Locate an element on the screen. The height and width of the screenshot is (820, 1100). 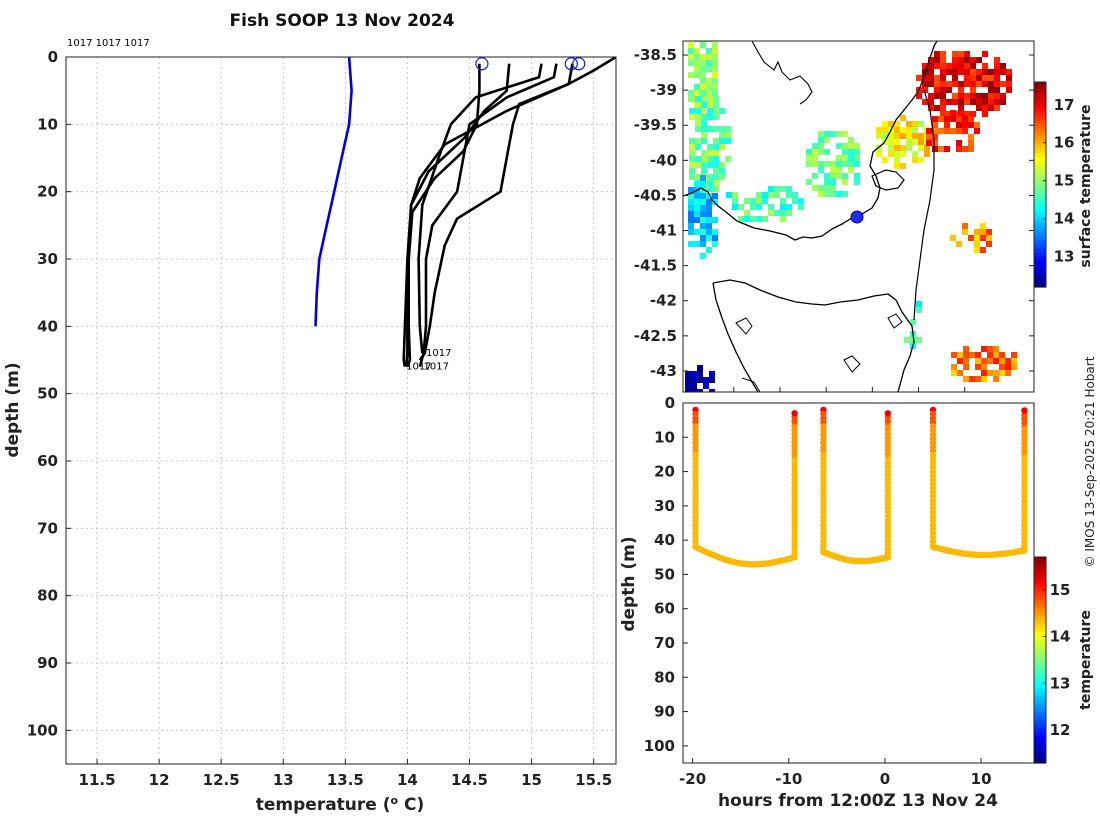
time-depth-x-axis-label: hours from 12:00Z 13 Nov 24 is located at coordinates (858, 801).